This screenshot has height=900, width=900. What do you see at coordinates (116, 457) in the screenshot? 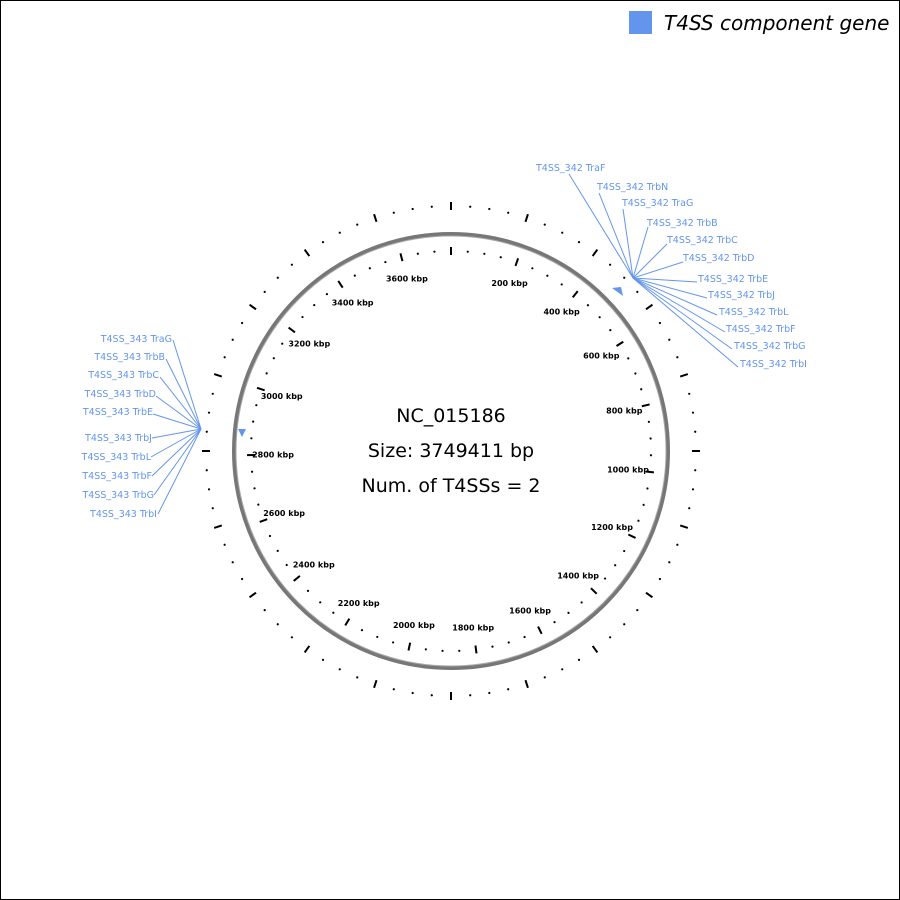
I see `gene-label: T4SS_343 TrbL` at bounding box center [116, 457].